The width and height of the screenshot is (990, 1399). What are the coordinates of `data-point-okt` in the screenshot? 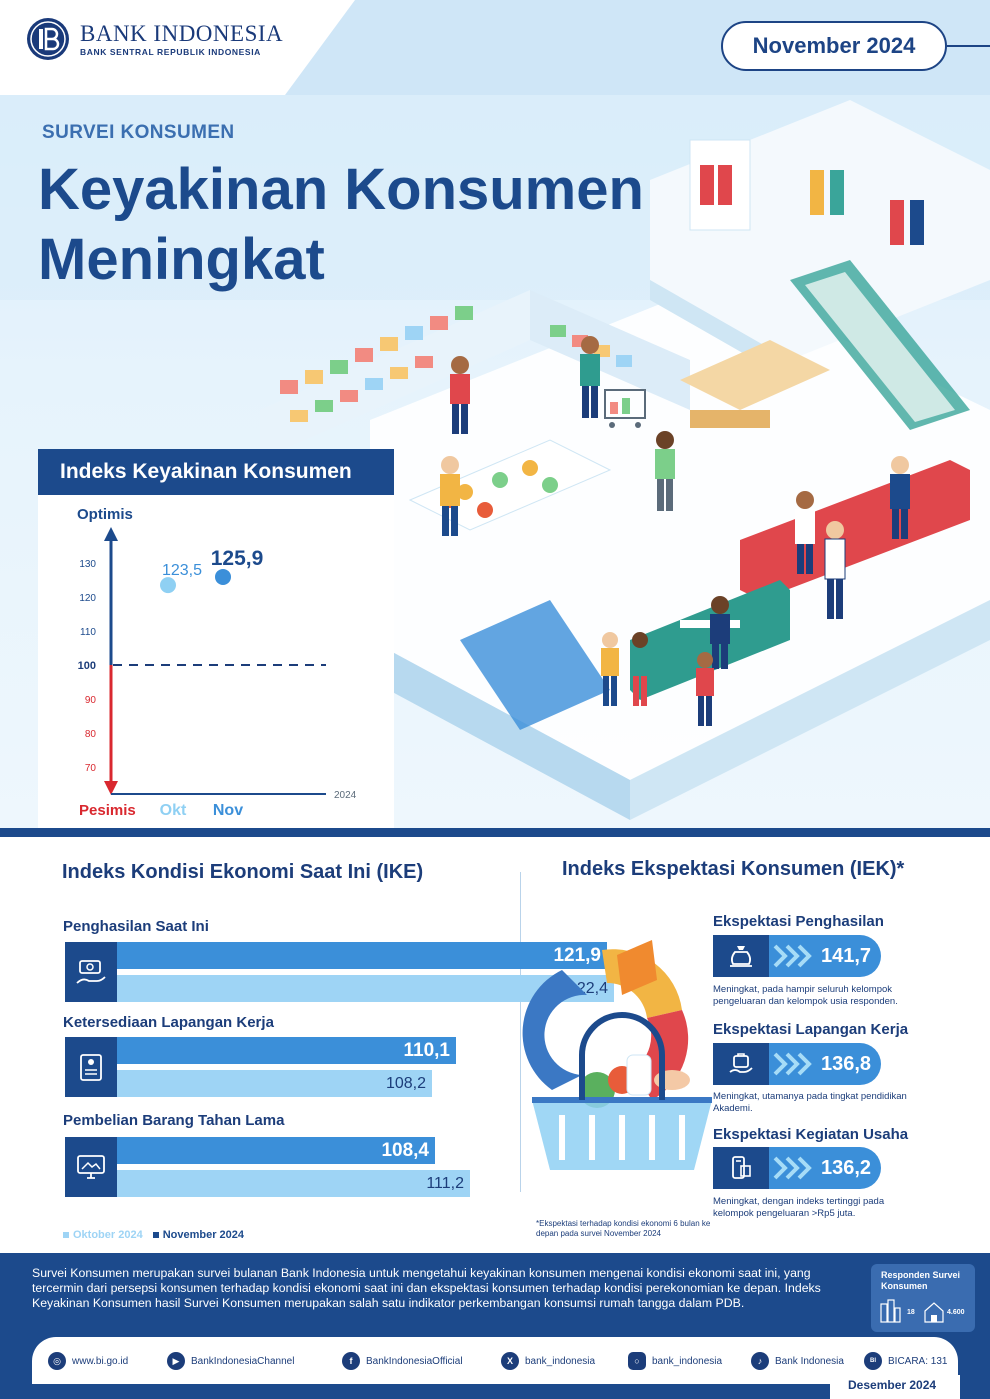 It's located at (168, 585).